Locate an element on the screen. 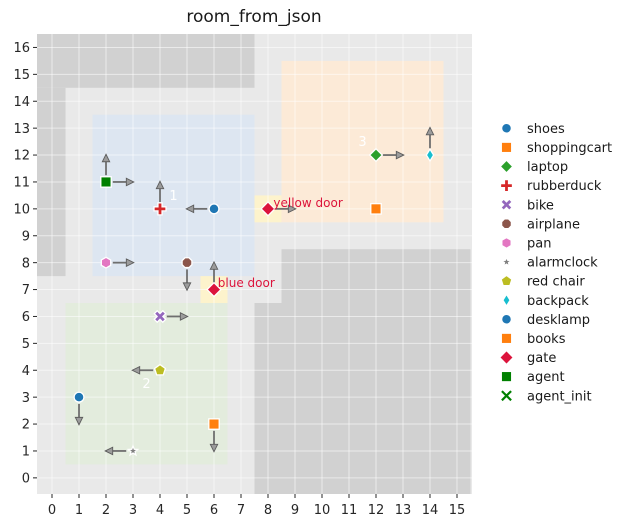  xline-glyph is located at coordinates (506, 396).